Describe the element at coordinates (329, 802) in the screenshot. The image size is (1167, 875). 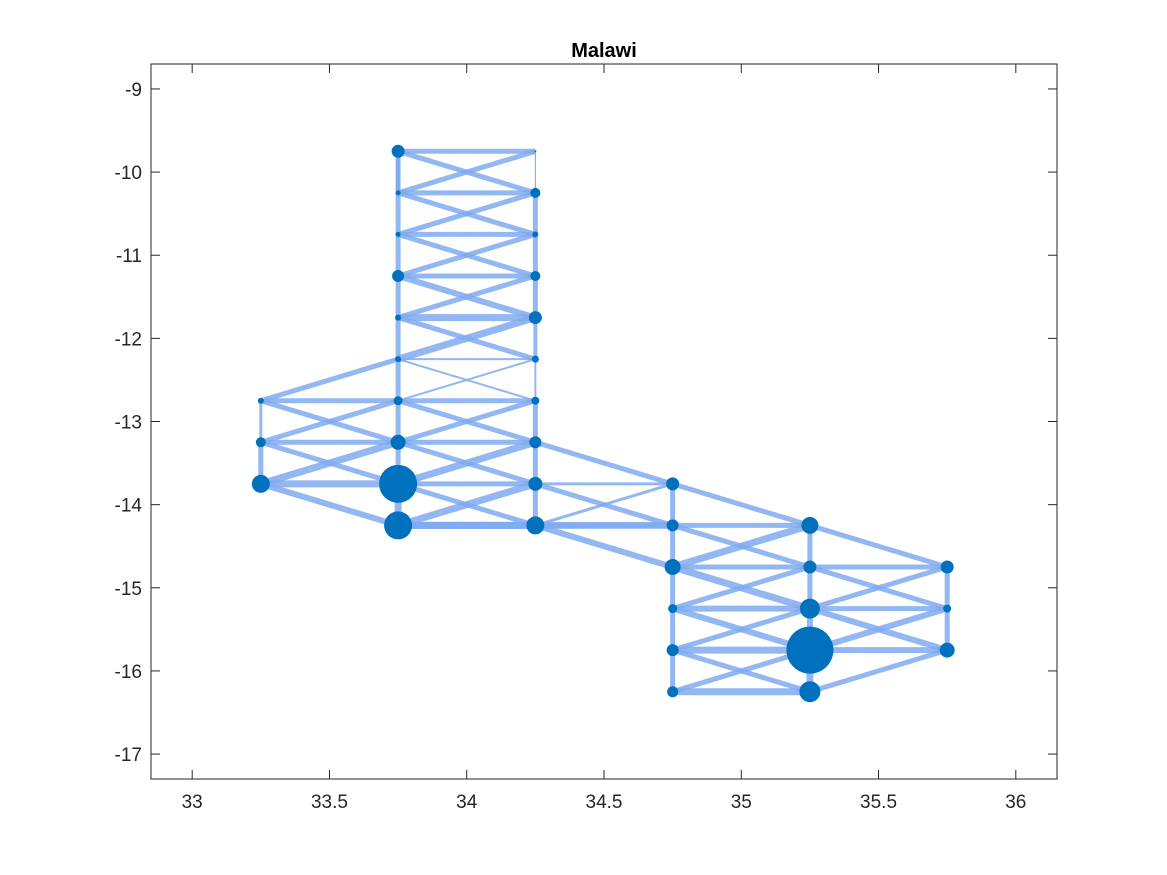
I see `x-tick-label: 33.5` at that location.